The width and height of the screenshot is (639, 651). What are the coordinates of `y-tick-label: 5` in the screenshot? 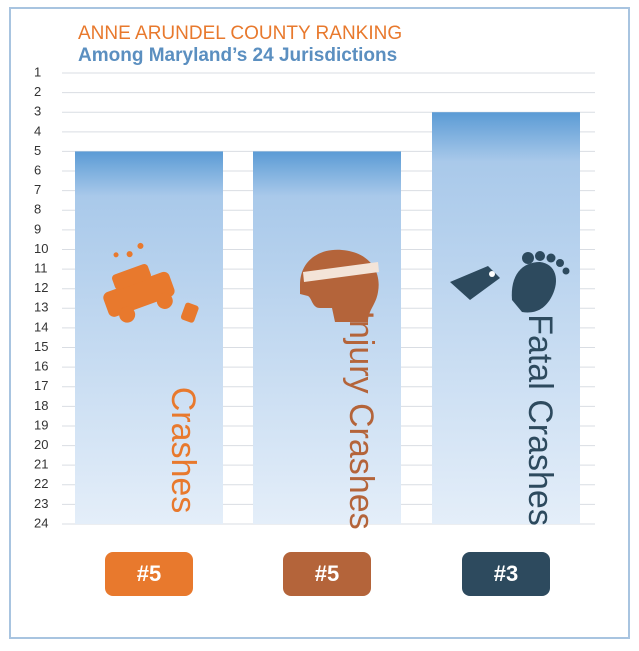 It's located at (37, 150).